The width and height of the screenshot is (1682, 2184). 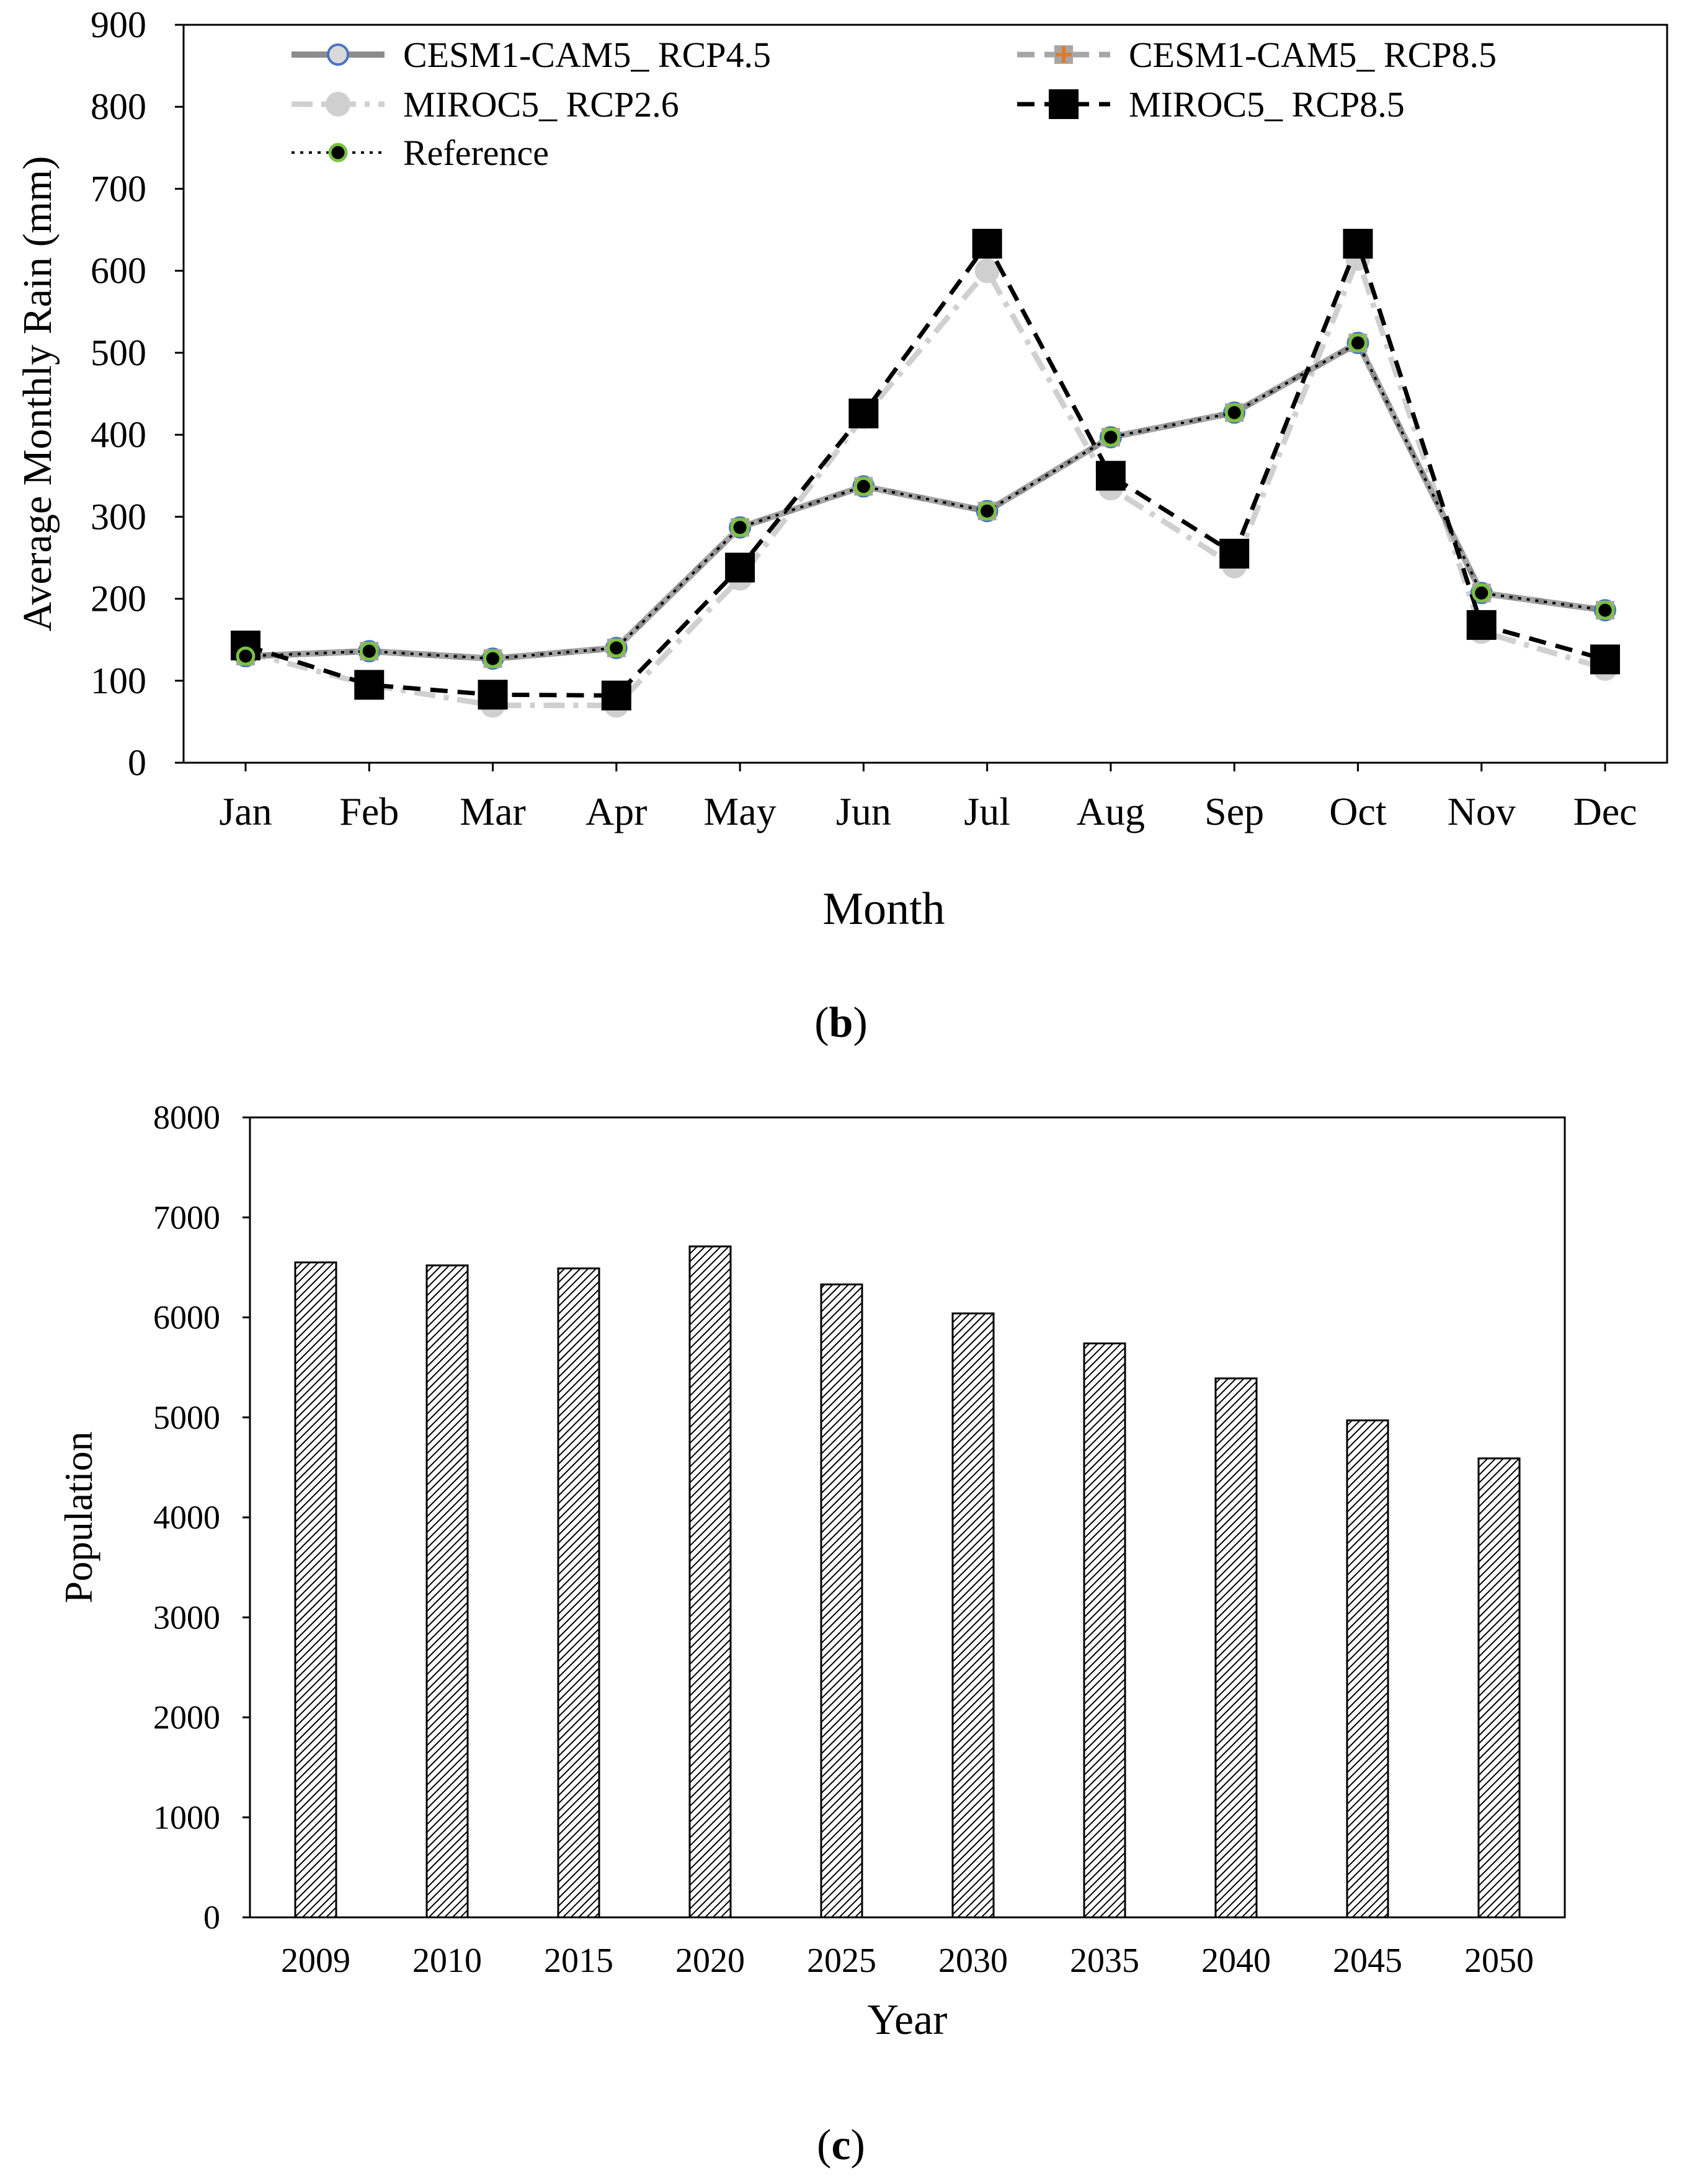 I want to click on panel-label-c: (c), so click(x=841, y=2145).